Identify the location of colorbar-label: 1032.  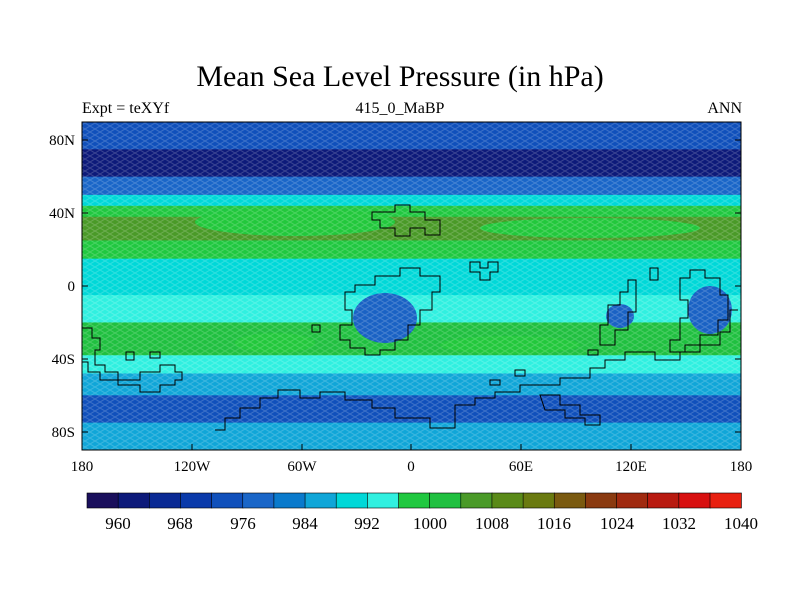
(679, 523).